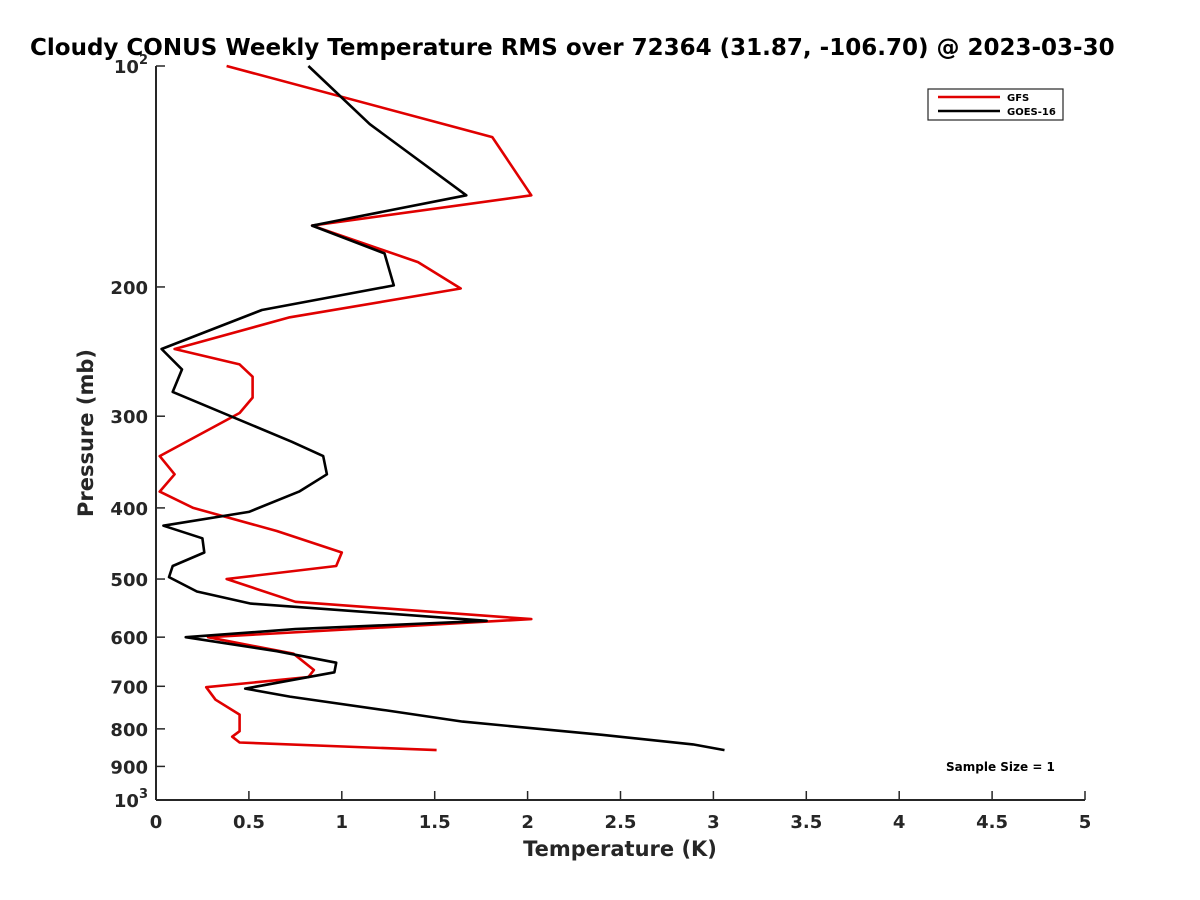  I want to click on y-tick-label-exponent: 3, so click(143, 794).